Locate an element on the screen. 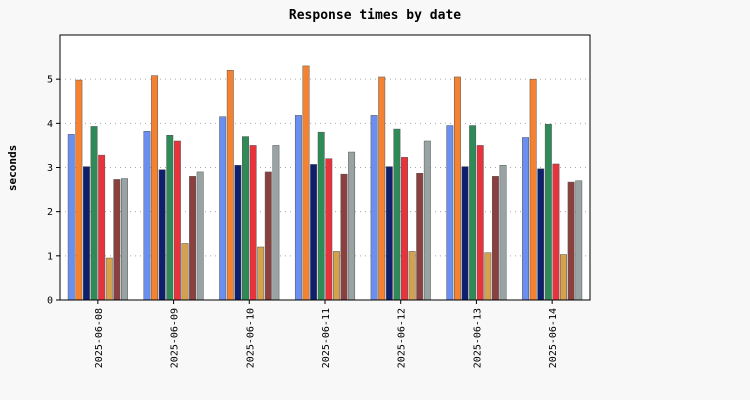  chart-title: Response times by date is located at coordinates (375, 15).